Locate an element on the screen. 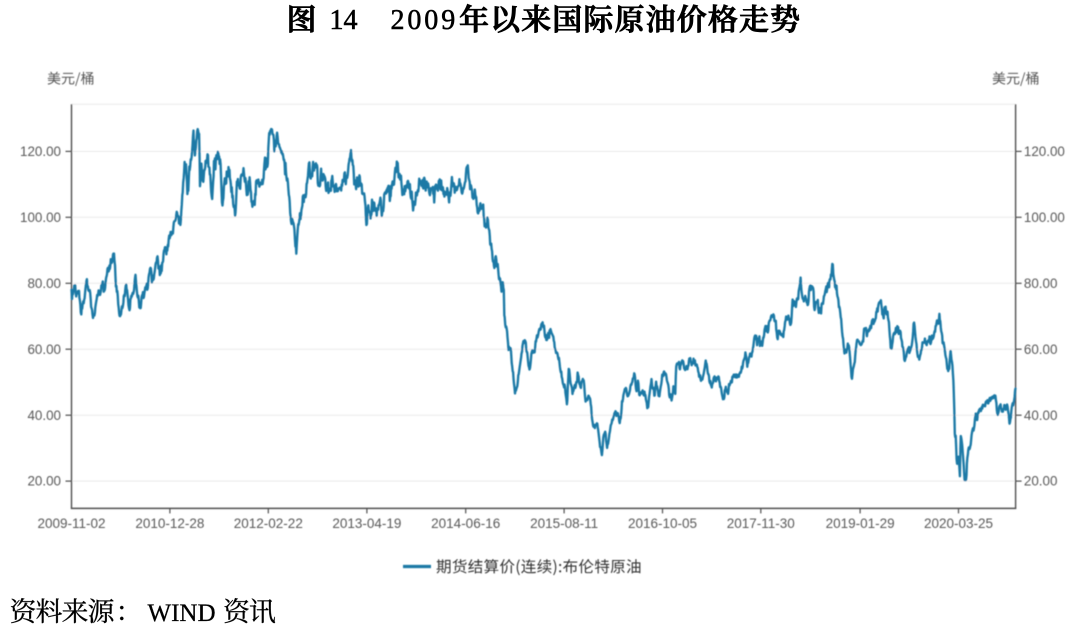  svg-text: 2009 is located at coordinates (425, 20).